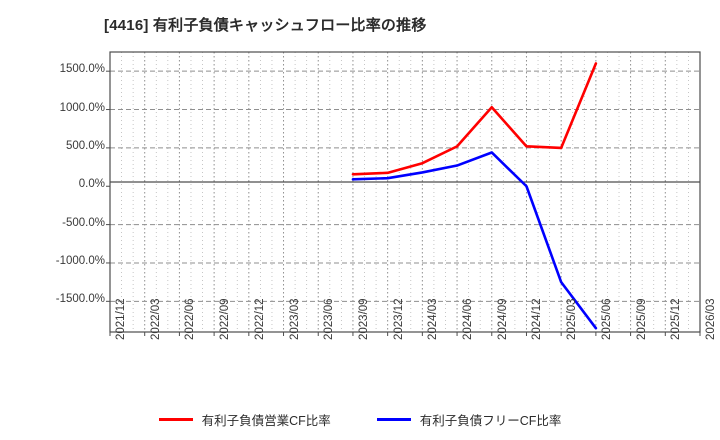 Image resolution: width=720 pixels, height=440 pixels. What do you see at coordinates (398, 319) in the screenshot?
I see `x-axis-tick-label: 2023/12` at bounding box center [398, 319].